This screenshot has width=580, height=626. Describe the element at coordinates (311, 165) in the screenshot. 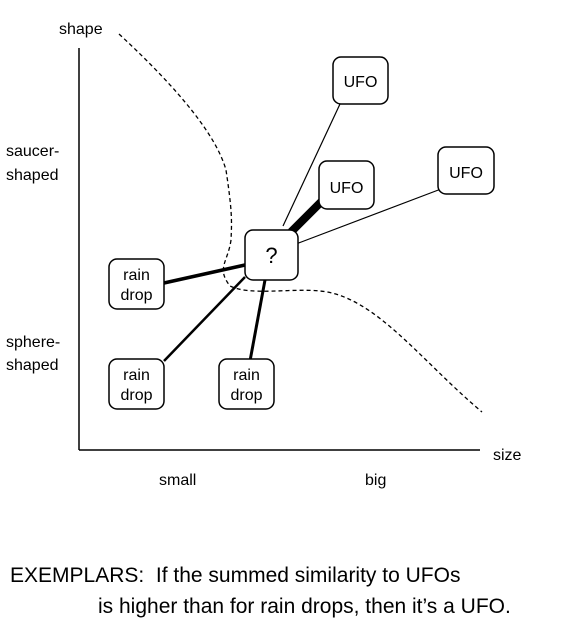

I see `link-ufo-top` at that location.